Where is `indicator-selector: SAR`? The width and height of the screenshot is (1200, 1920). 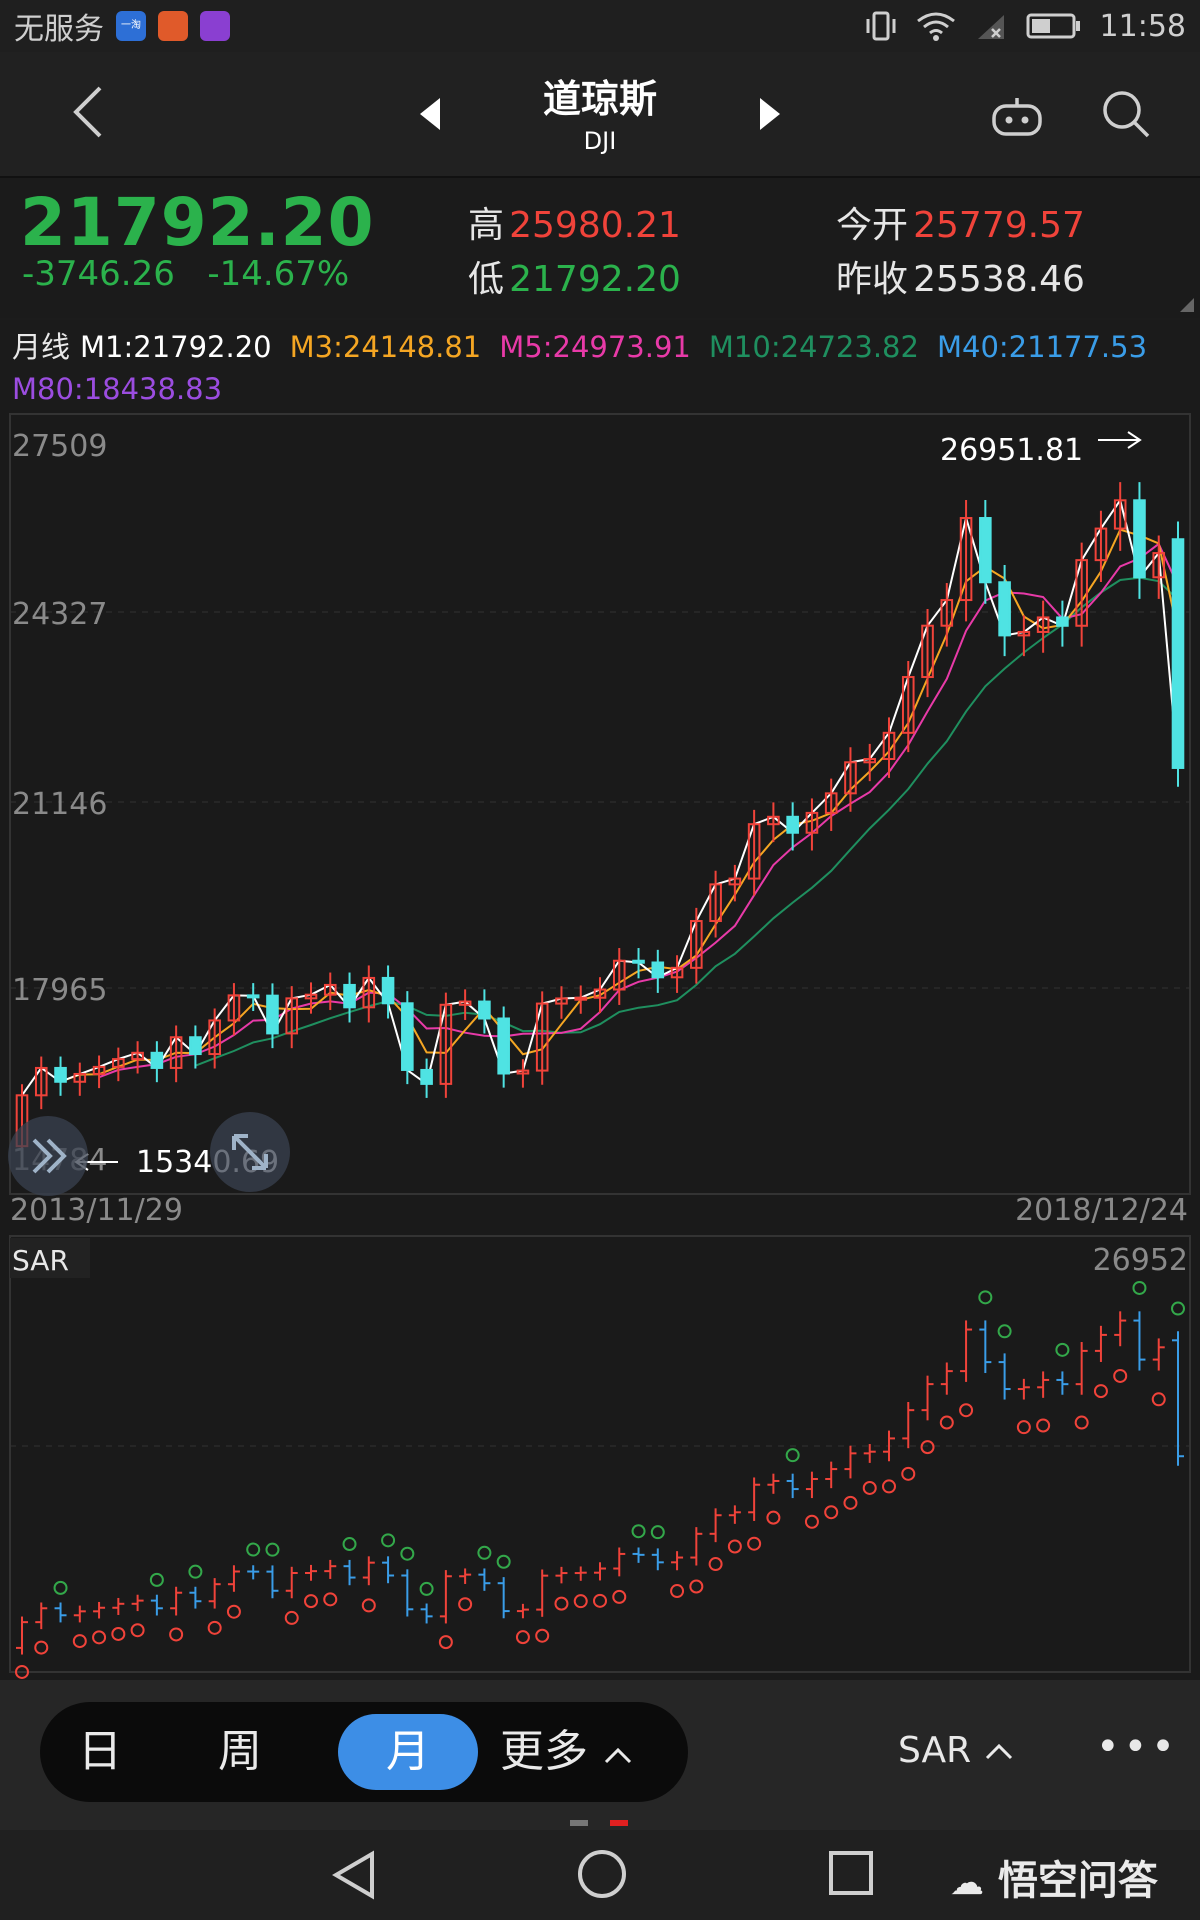
indicator-selector: SAR is located at coordinates (956, 1750).